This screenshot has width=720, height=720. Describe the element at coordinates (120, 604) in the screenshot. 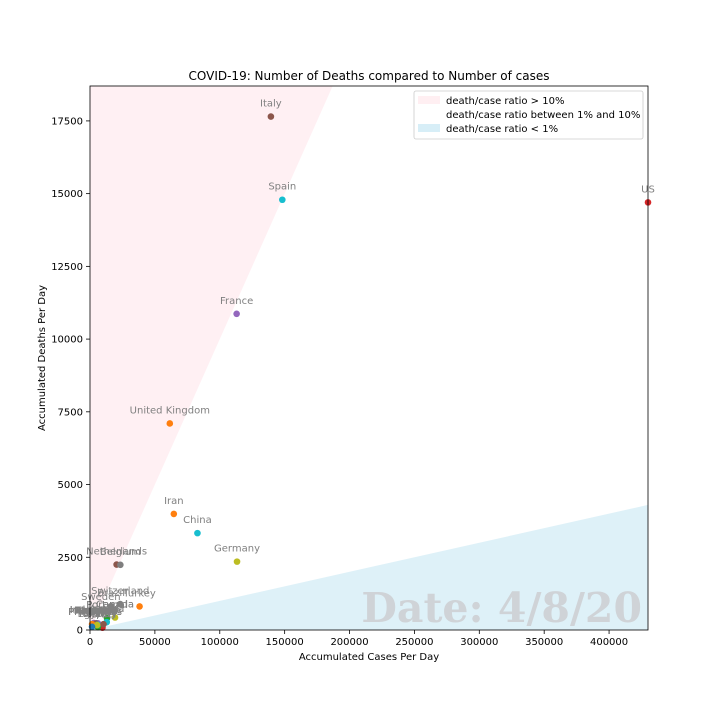

I see `point-switzerland` at that location.